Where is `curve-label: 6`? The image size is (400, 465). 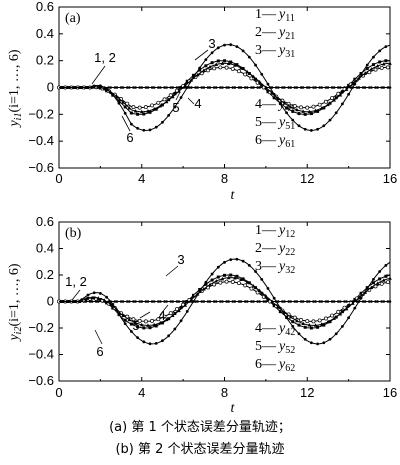 curve-label: 6 is located at coordinates (129, 137).